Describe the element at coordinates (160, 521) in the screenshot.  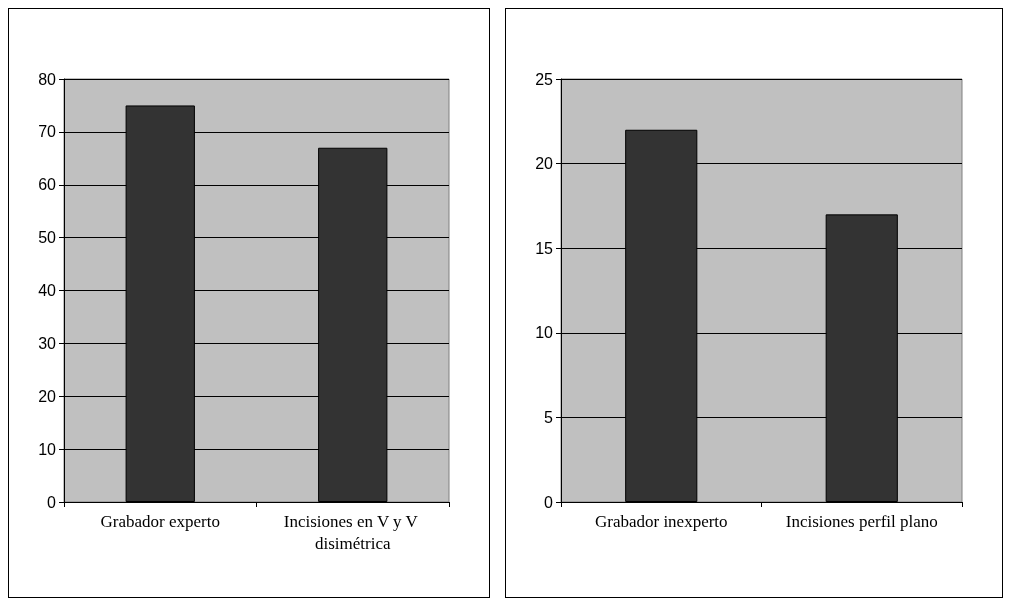
I see `x-tick-label: Grabador experto` at that location.